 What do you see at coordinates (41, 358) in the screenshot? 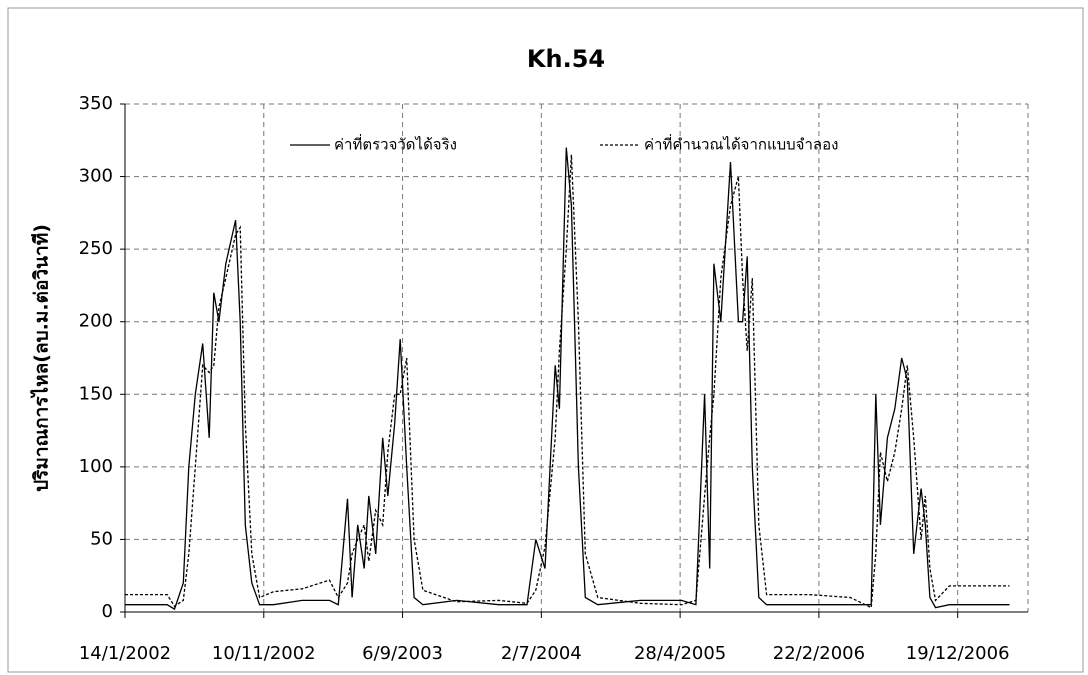
I see `y-axis-label: ปริมาณการไหล(ลบ.ม.ต่อวินาที)` at bounding box center [41, 358].